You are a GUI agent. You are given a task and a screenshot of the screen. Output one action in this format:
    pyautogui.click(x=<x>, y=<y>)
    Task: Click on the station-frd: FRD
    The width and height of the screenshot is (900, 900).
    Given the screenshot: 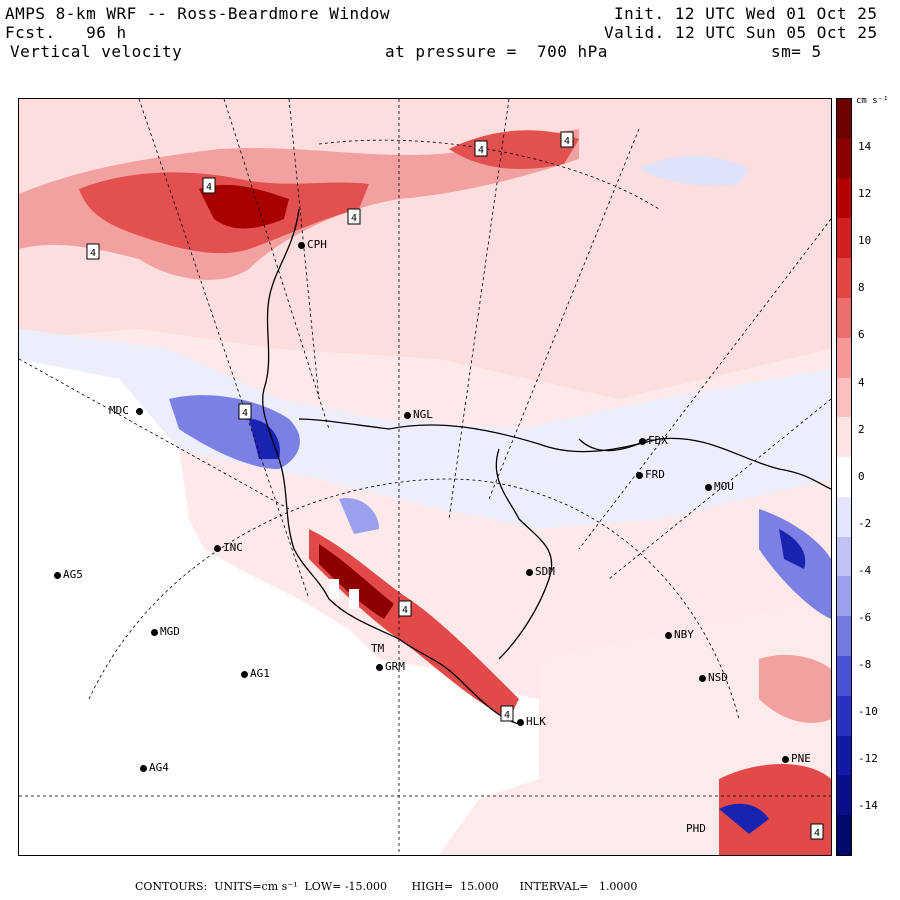 What is the action you would take?
    pyautogui.click(x=650, y=474)
    